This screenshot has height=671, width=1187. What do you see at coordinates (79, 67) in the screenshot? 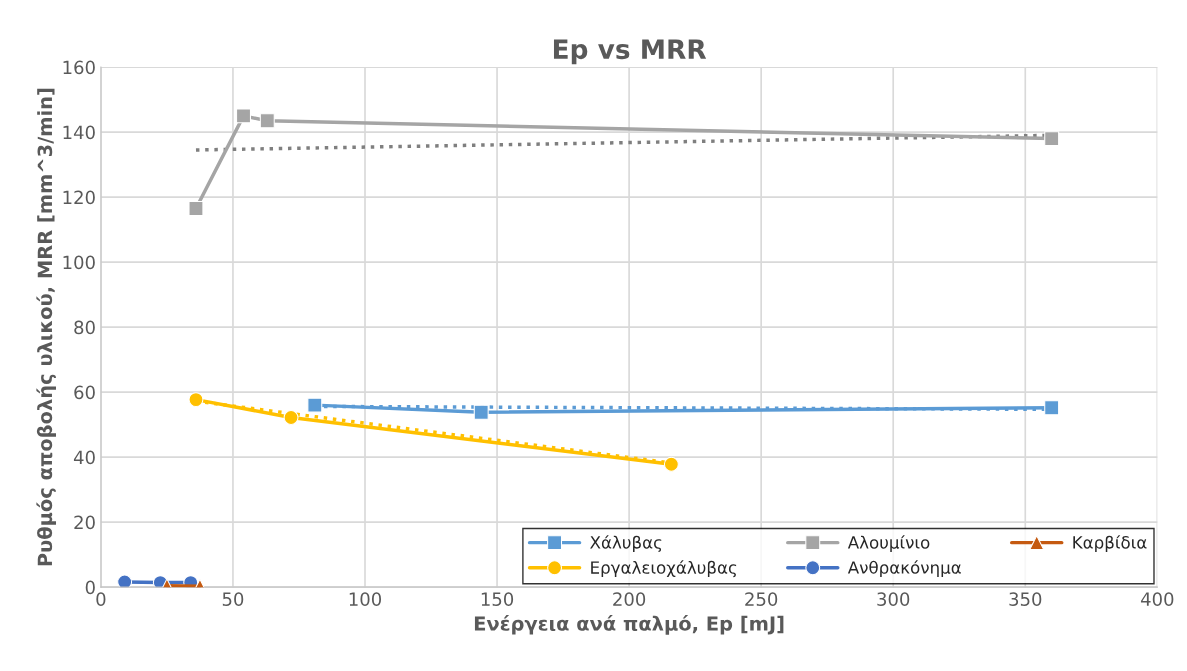
I see `y-tick-label: 160` at bounding box center [79, 67].